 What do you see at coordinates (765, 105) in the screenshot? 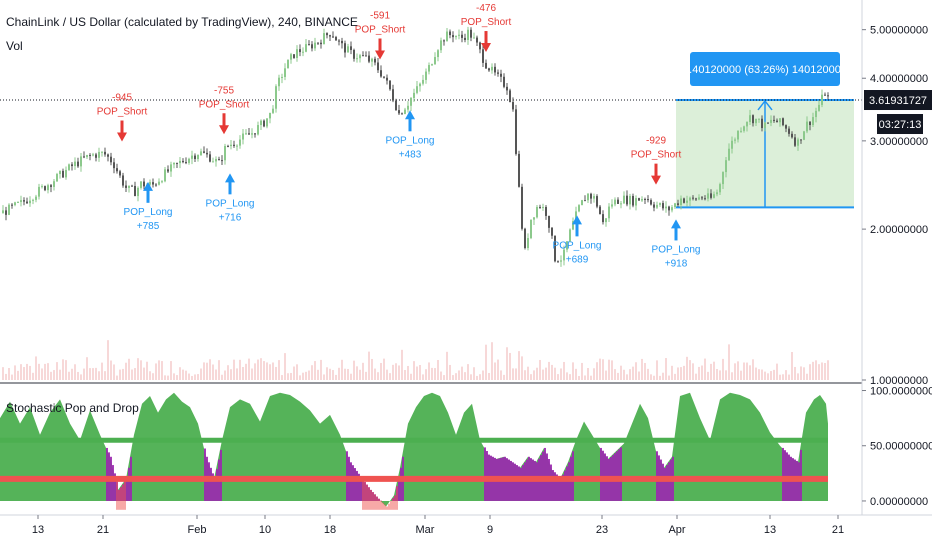
I see `measure-arrow-head` at bounding box center [765, 105].